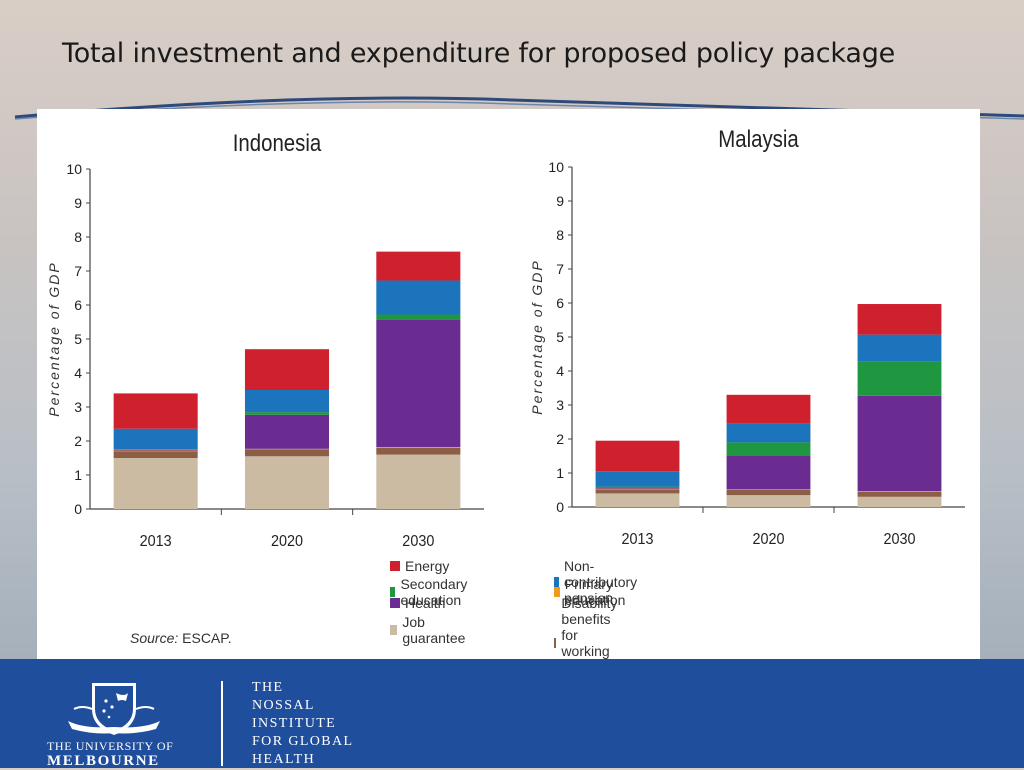 The image size is (1024, 770). Describe the element at coordinates (560, 473) in the screenshot. I see `y-tick-label: 1` at that location.